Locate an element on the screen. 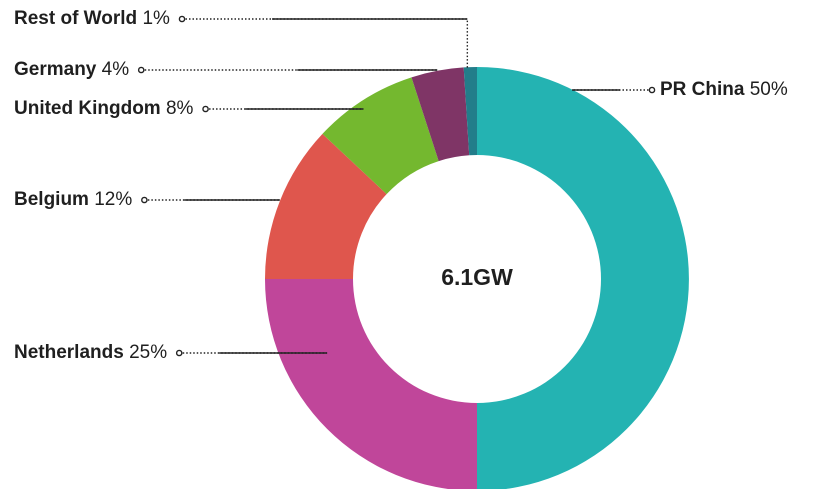 This screenshot has height=489, width=823. slice-belgium is located at coordinates (326, 206).